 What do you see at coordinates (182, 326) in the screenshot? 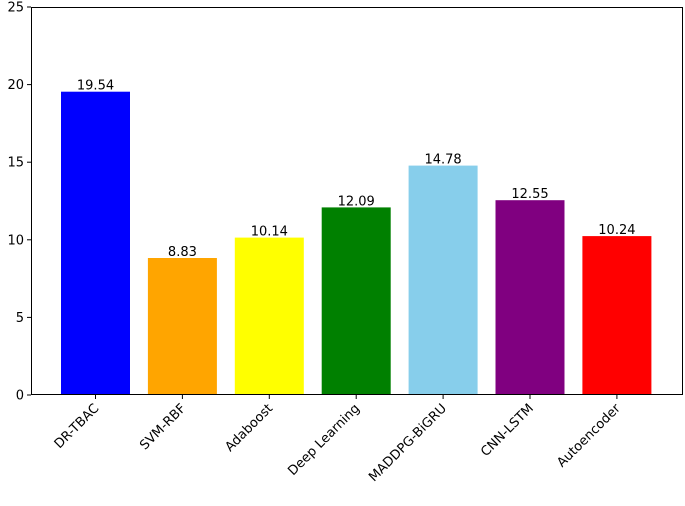
I see `bar-svm-rbf` at bounding box center [182, 326].